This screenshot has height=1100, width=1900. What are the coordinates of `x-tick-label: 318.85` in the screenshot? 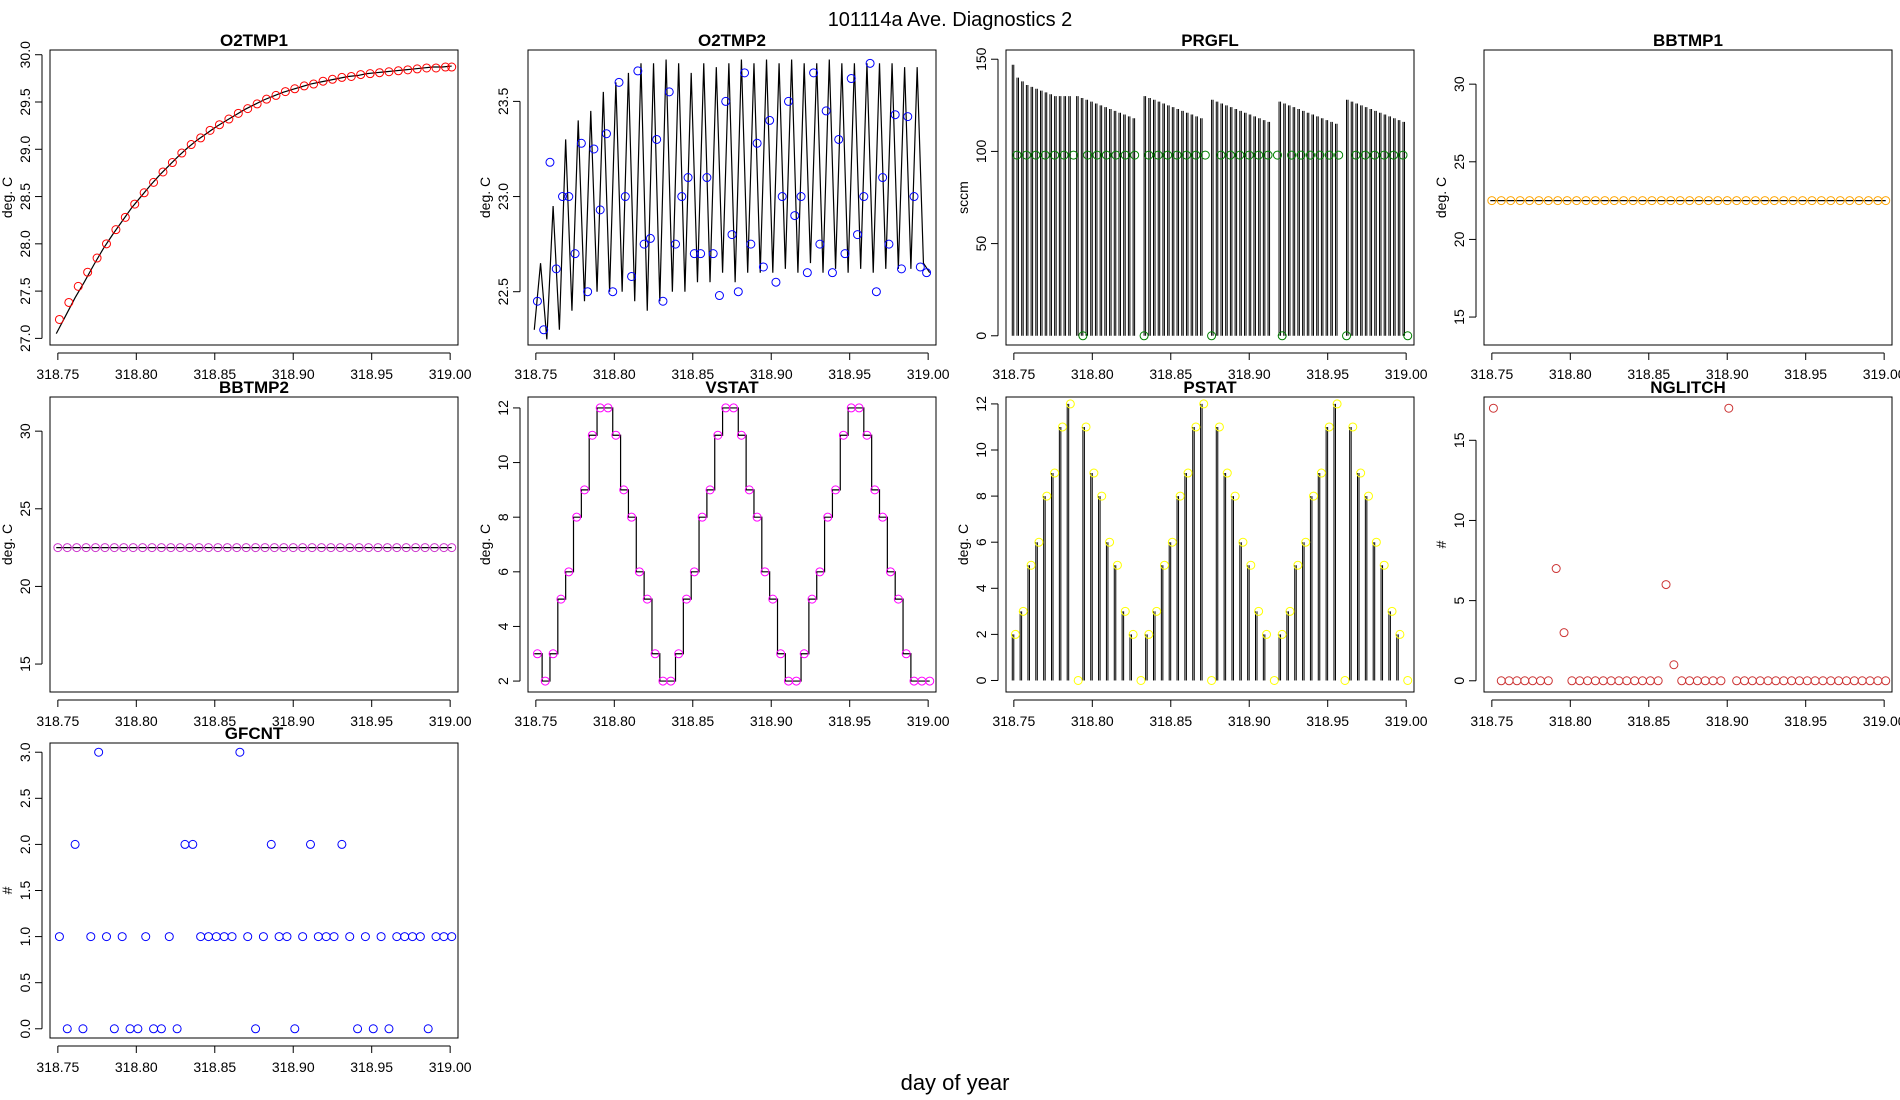 It's located at (214, 721).